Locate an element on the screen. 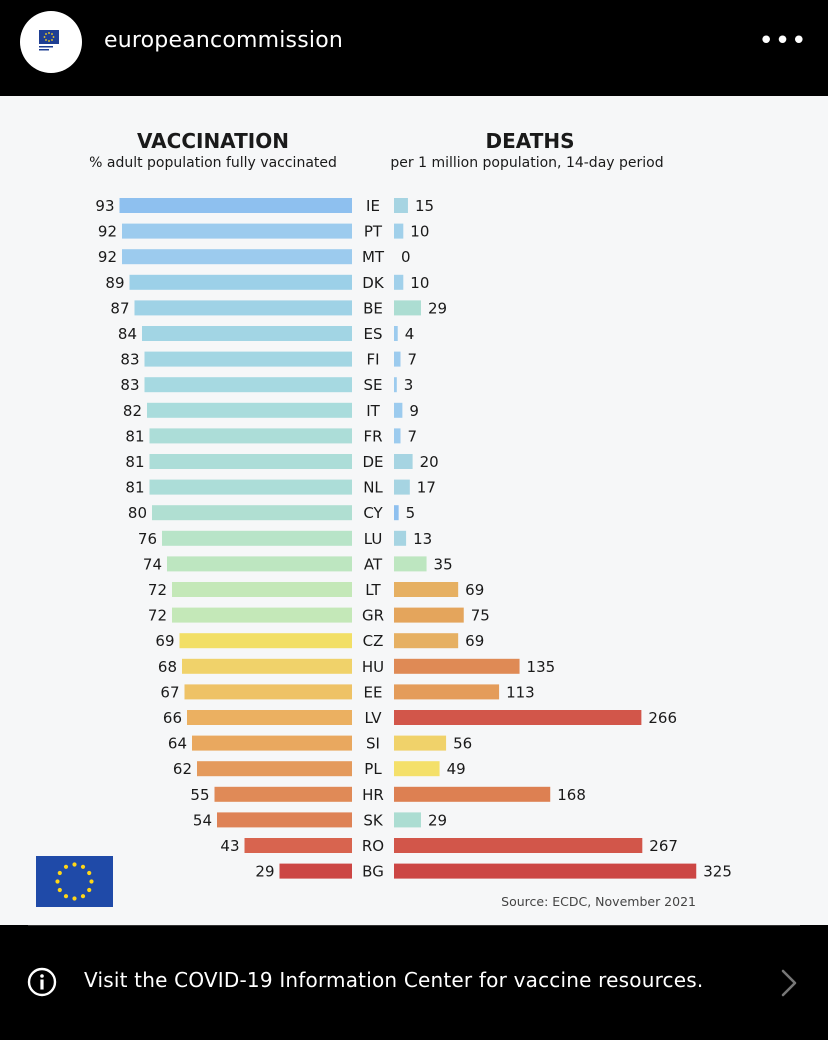 This screenshot has width=828, height=1040. deaths-value-ro: 267 is located at coordinates (663, 846).